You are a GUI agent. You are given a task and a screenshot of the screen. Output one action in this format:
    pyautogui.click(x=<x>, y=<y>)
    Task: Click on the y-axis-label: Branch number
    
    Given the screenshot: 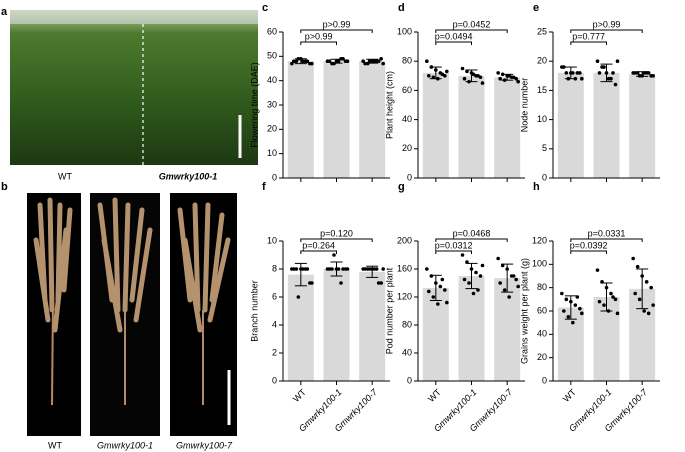 What is the action you would take?
    pyautogui.click(x=254, y=311)
    